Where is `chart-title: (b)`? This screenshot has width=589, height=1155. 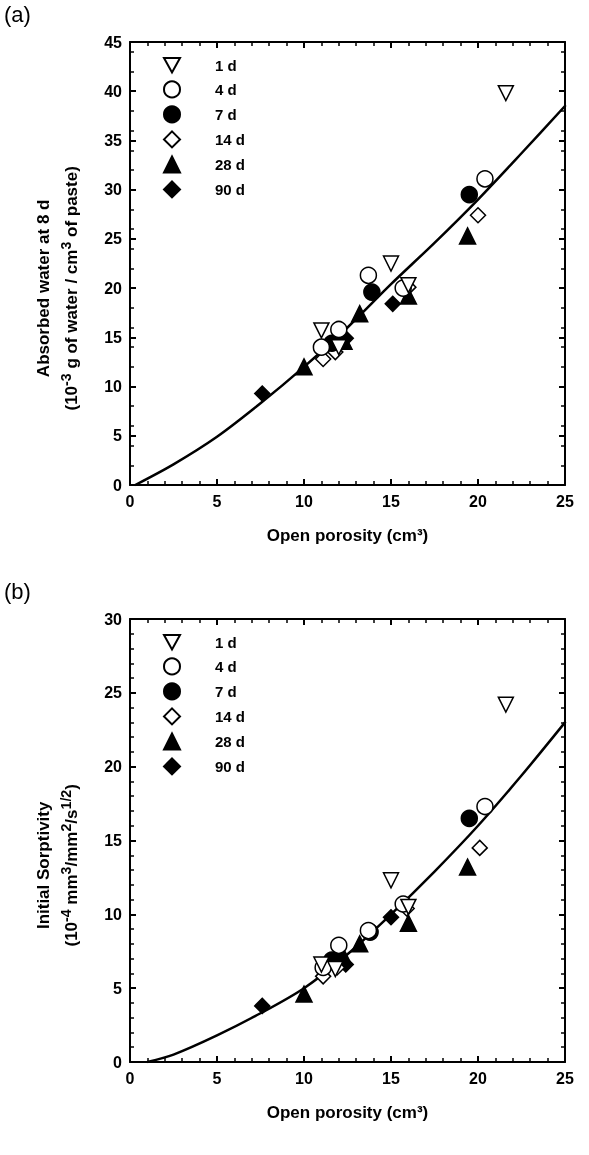
chart-title: (b) is located at coordinates (17, 592).